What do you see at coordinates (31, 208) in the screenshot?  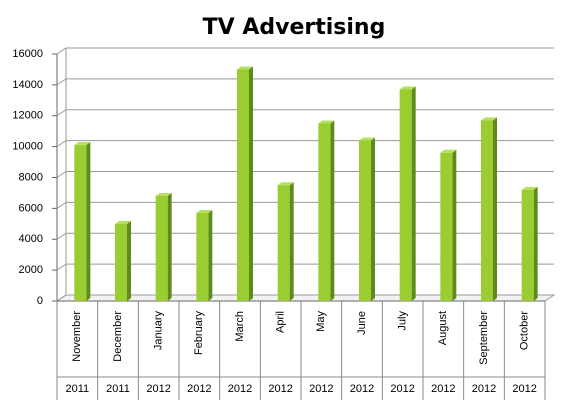 I see `y-tick-label: 6000` at bounding box center [31, 208].